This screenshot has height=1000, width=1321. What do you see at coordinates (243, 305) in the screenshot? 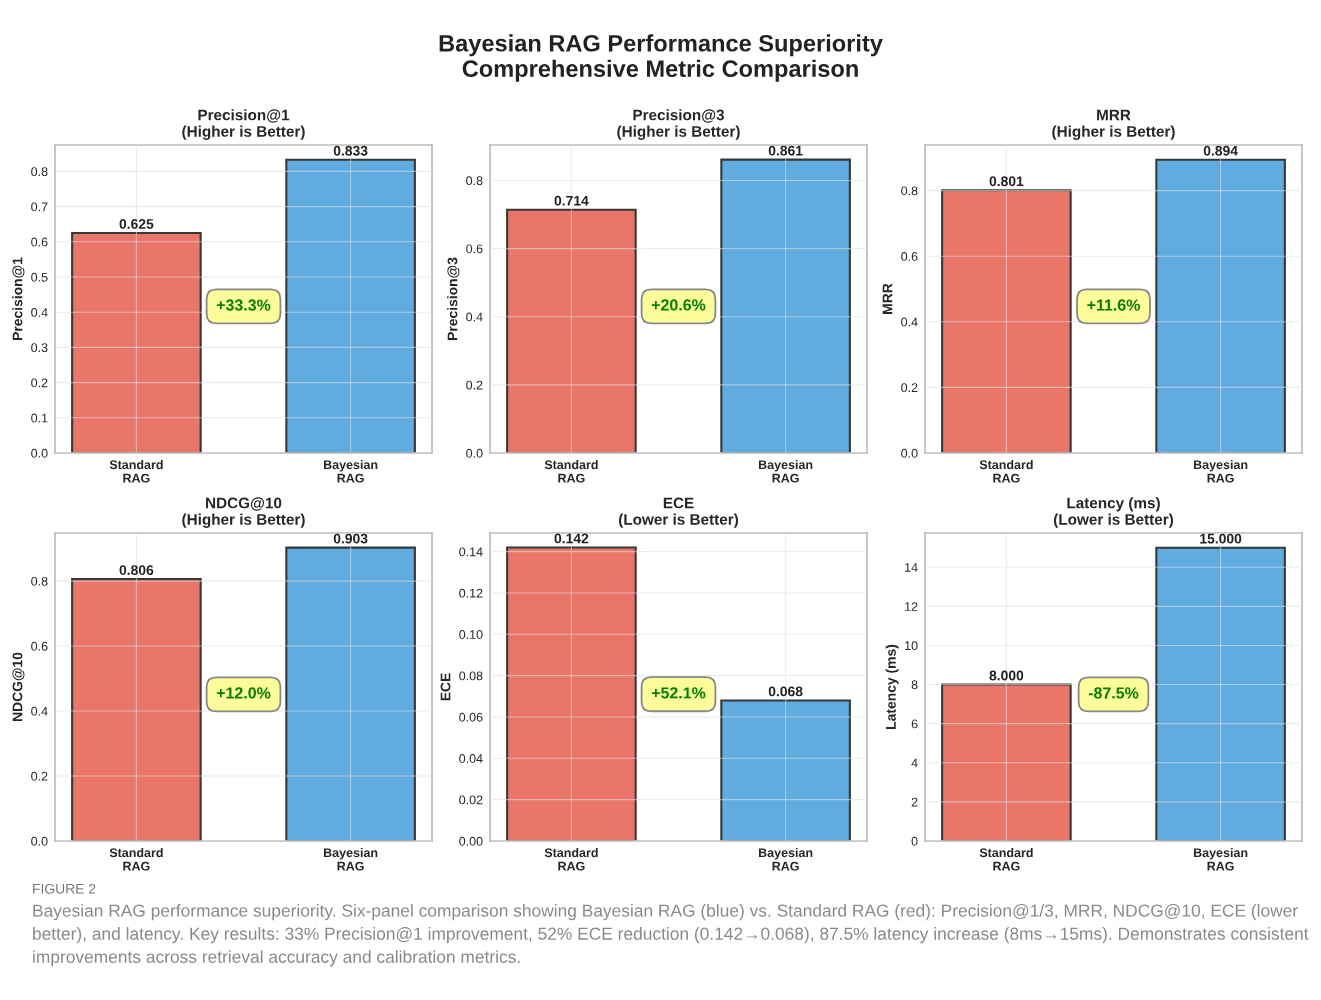
I see `annotation: +33.3%` at bounding box center [243, 305].